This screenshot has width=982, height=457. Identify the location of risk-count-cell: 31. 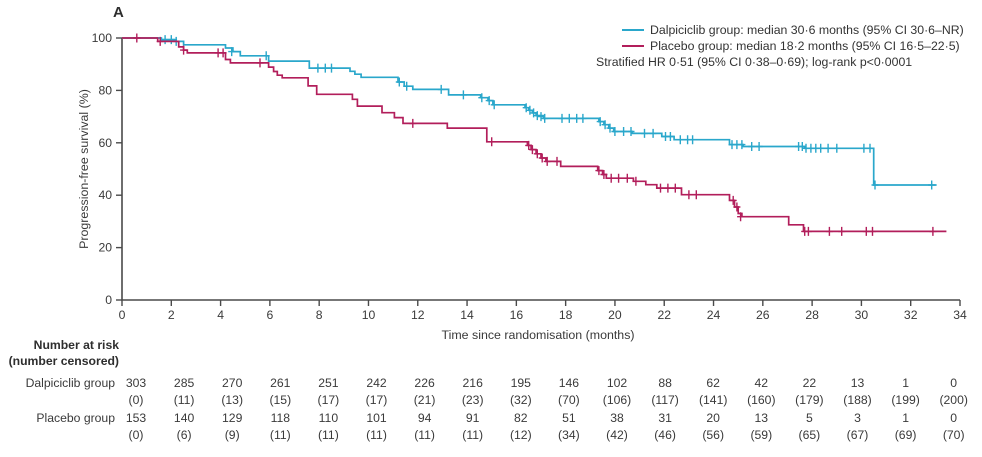
(665, 418).